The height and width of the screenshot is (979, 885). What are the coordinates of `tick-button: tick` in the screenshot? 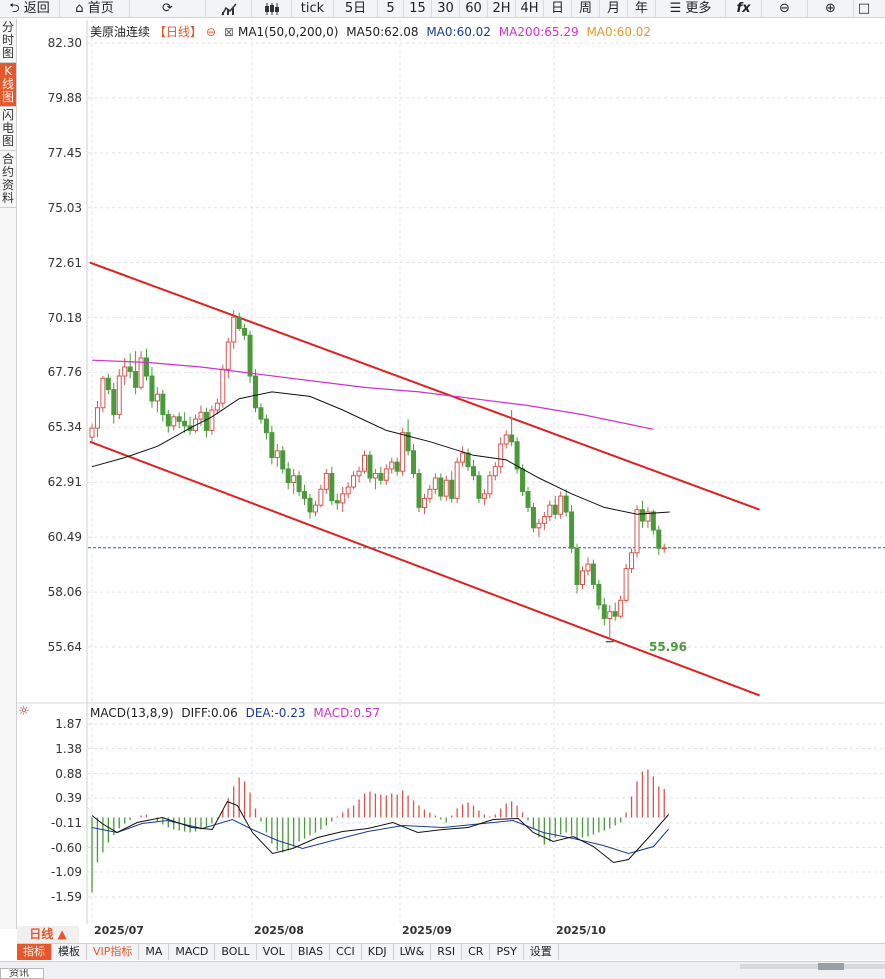 It's located at (313, 9).